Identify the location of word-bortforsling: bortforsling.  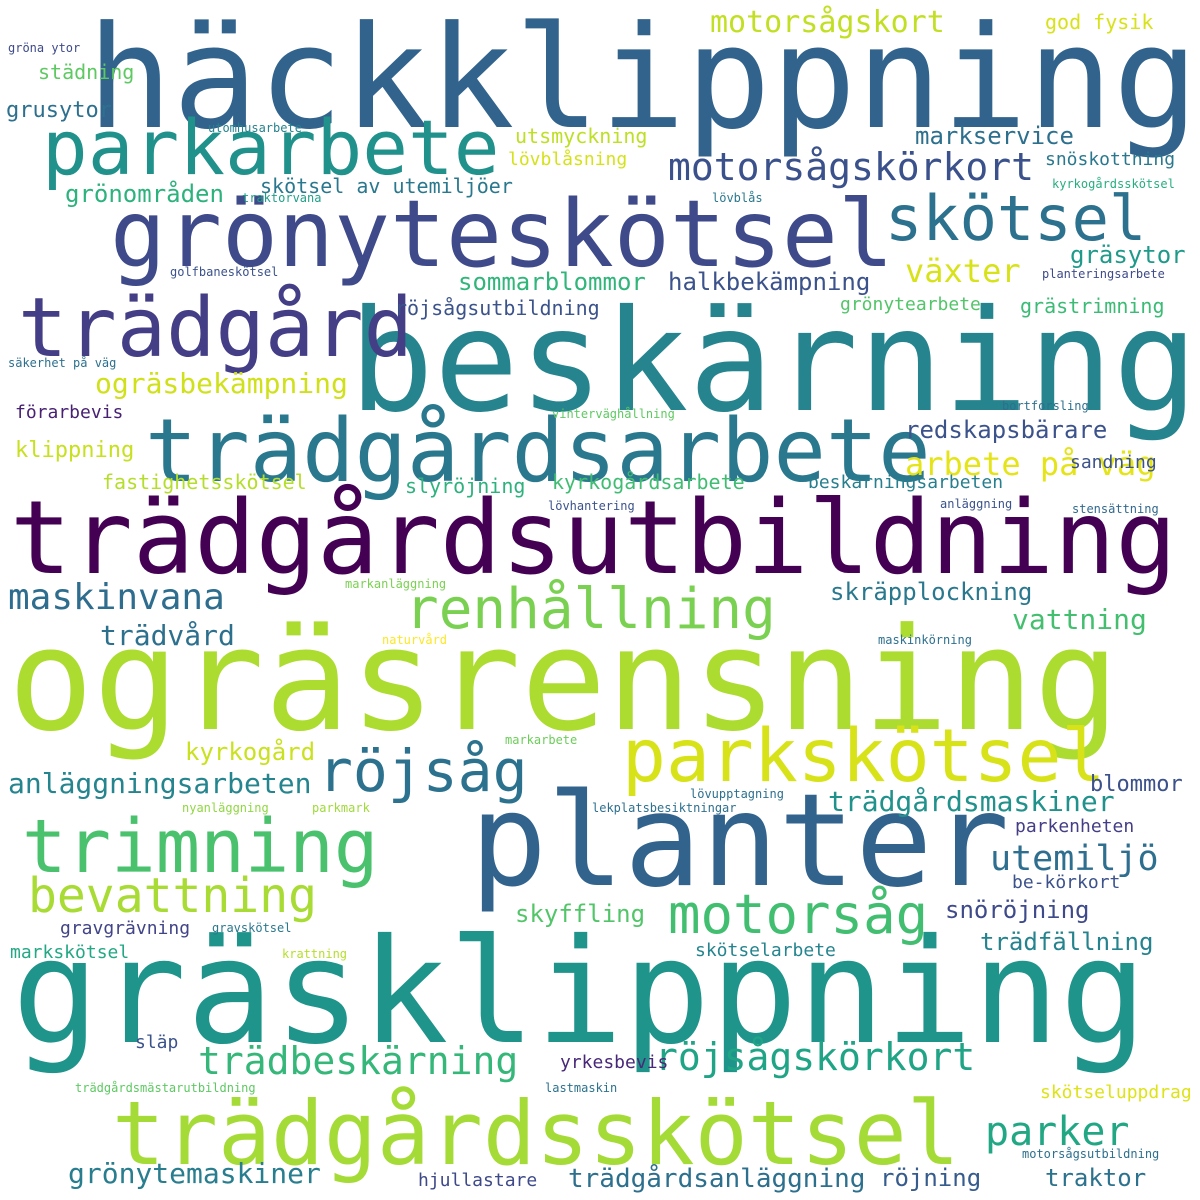
(1045, 406).